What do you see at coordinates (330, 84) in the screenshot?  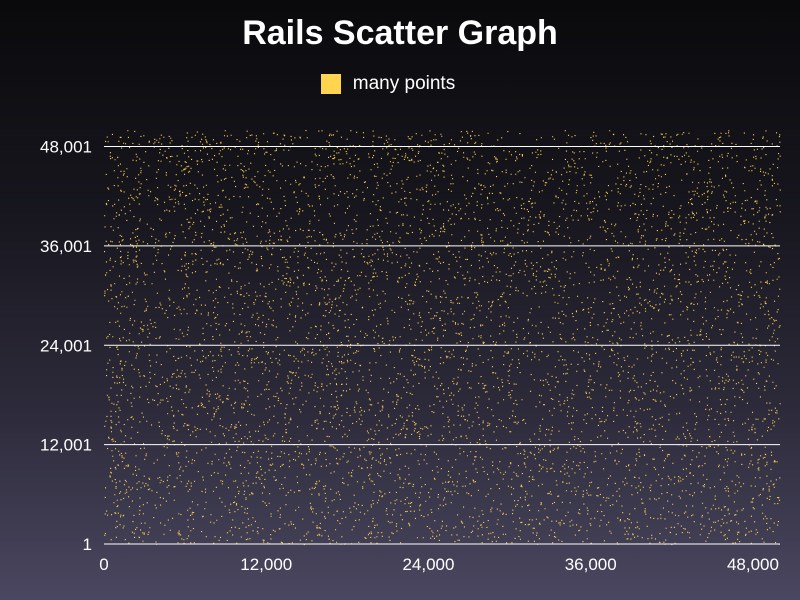 I see `legend-swatch` at bounding box center [330, 84].